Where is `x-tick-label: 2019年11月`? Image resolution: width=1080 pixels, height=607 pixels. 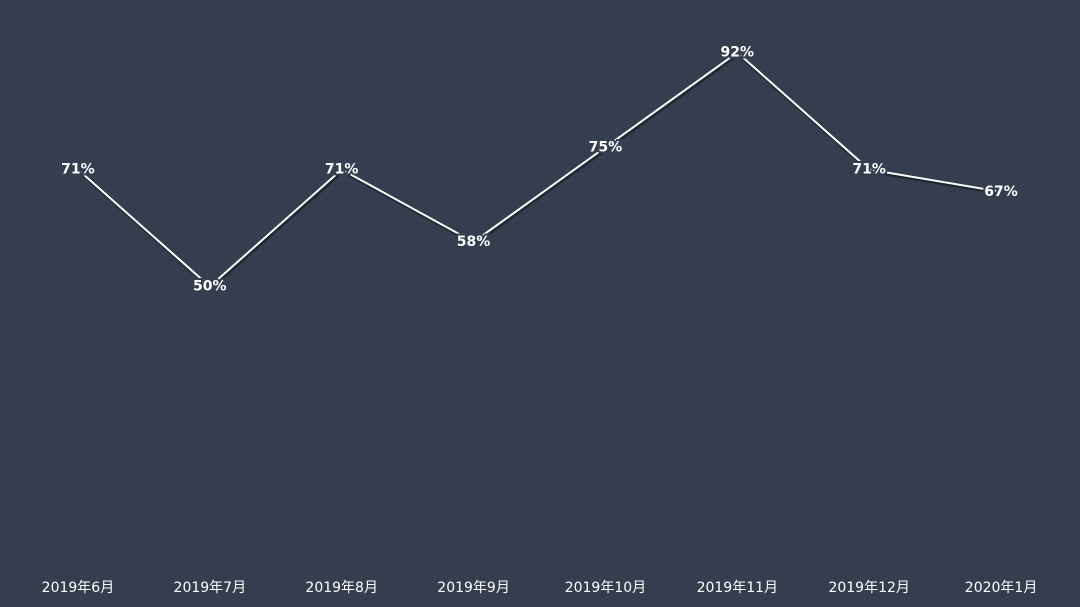
x-tick-label: 2019年11月 is located at coordinates (737, 588).